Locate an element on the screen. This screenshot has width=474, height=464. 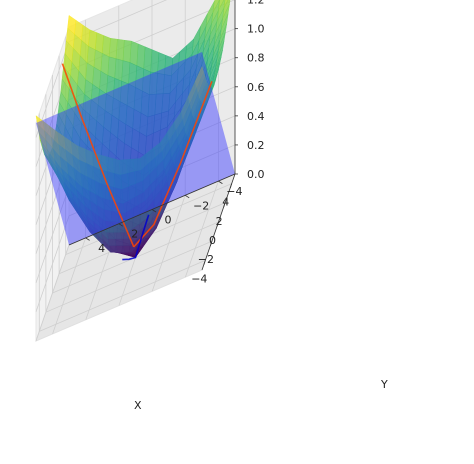
y-tick-label: 4 is located at coordinates (101, 248).